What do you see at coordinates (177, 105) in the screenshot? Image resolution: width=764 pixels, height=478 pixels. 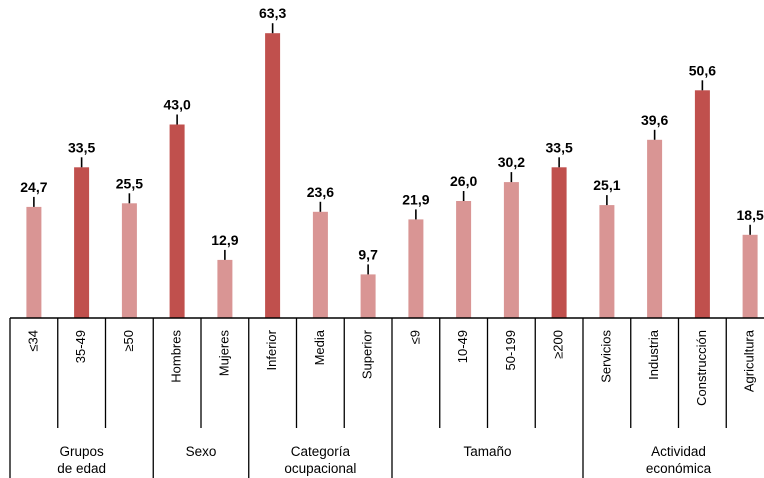 I see `value-label-3: 43,0` at bounding box center [177, 105].